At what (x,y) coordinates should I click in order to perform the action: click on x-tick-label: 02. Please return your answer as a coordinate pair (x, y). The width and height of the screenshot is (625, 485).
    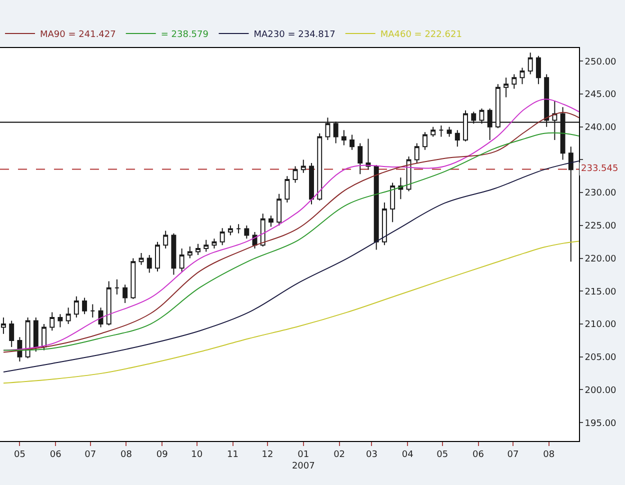
    Looking at the image, I should click on (340, 455).